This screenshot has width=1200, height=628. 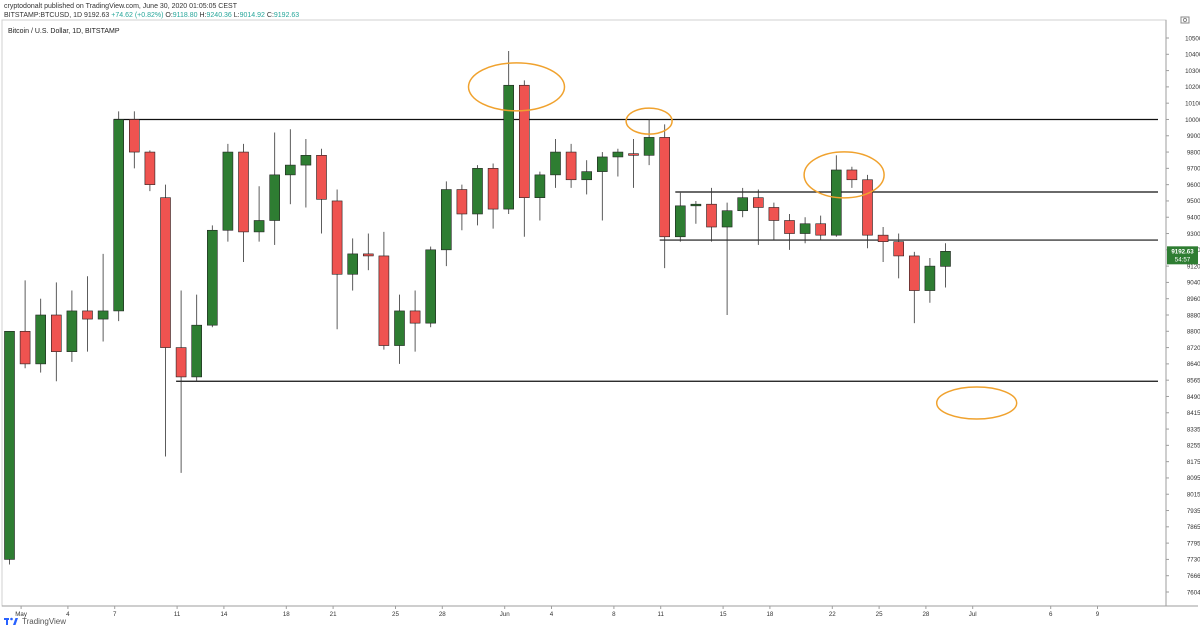 I want to click on x-tick-label: Jun, so click(x=505, y=614).